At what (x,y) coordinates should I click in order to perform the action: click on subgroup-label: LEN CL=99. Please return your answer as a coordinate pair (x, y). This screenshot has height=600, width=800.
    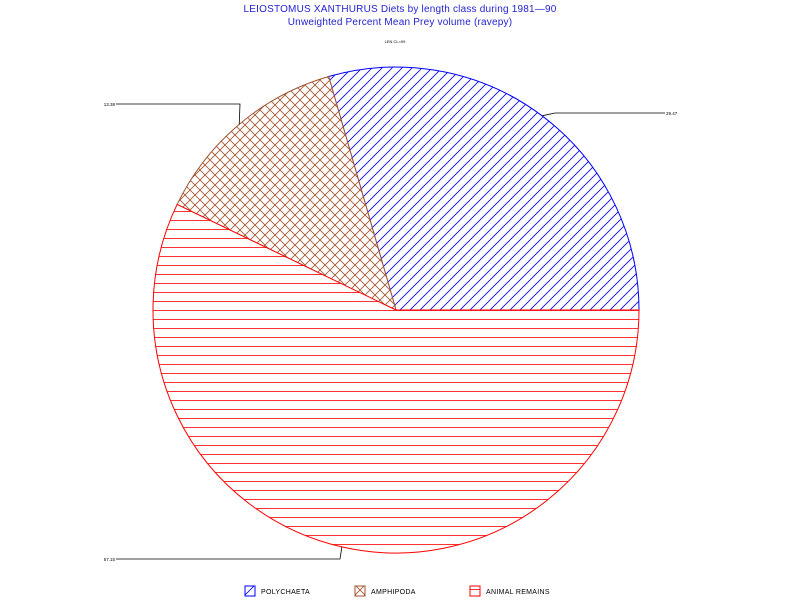
    Looking at the image, I should click on (396, 41).